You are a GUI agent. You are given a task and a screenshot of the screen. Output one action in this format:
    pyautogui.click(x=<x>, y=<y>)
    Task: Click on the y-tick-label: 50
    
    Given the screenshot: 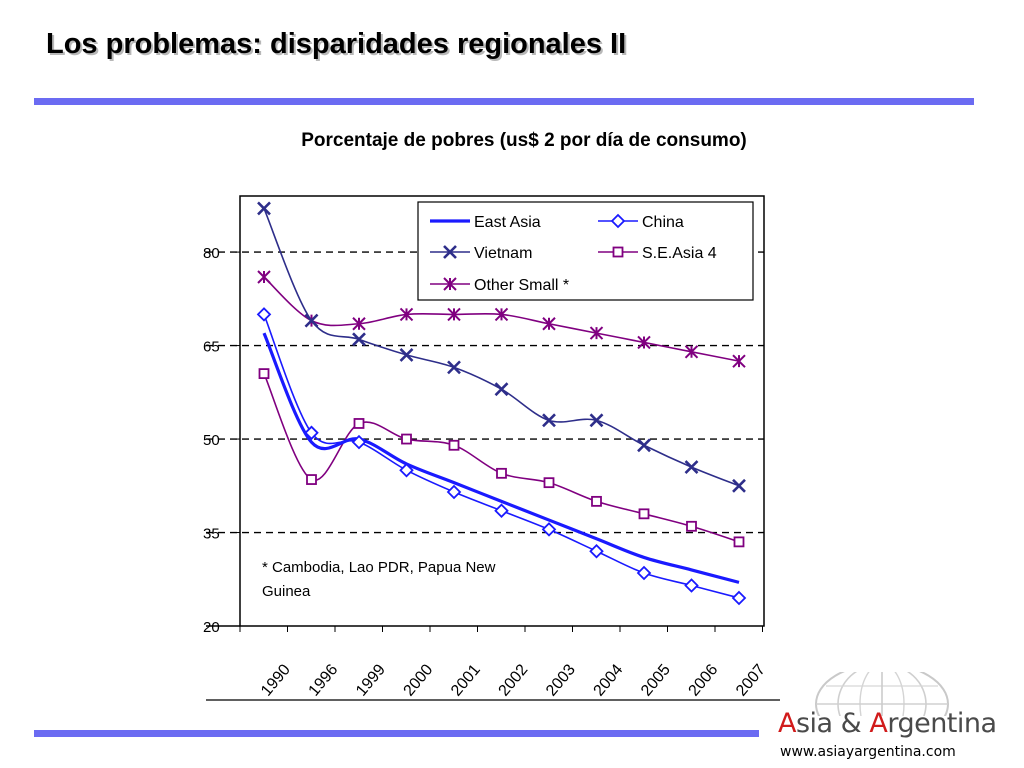 What is the action you would take?
    pyautogui.click(x=211, y=440)
    